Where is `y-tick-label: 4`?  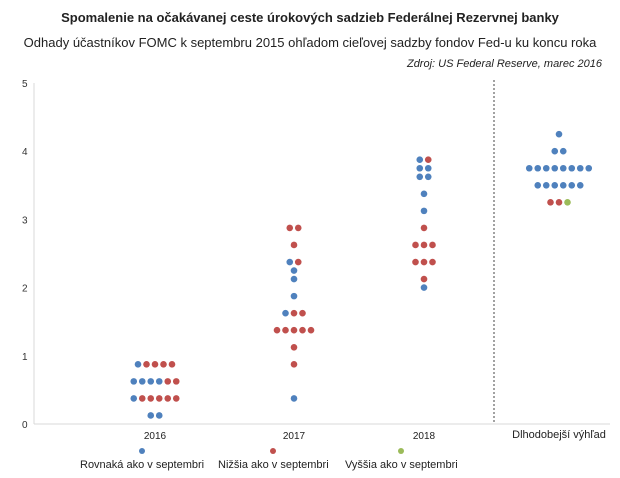
y-tick-label: 4 is located at coordinates (25, 152).